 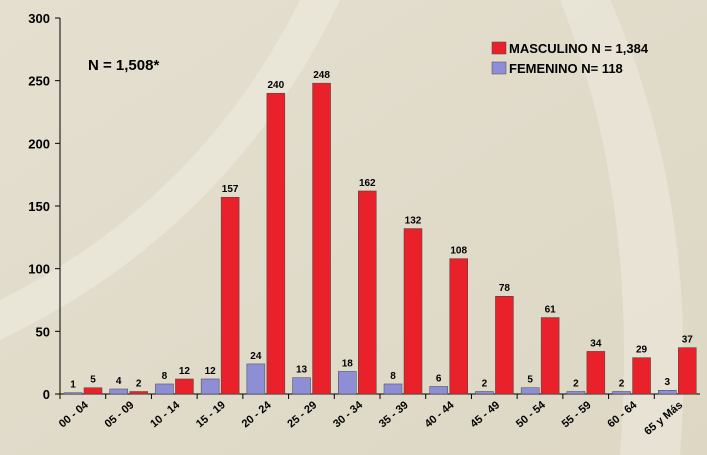 What do you see at coordinates (302, 370) in the screenshot?
I see `data-label: 13` at bounding box center [302, 370].